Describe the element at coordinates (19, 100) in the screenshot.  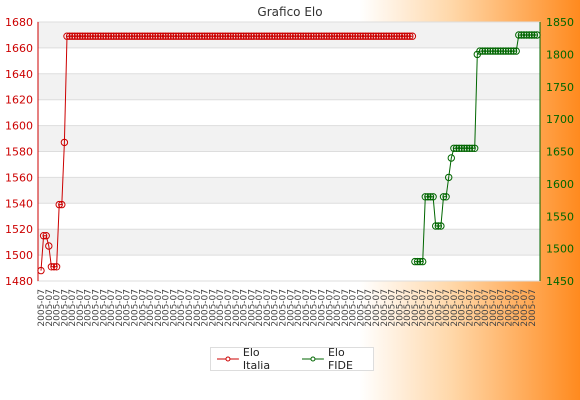
I see `left-tick-label: 1620` at that location.